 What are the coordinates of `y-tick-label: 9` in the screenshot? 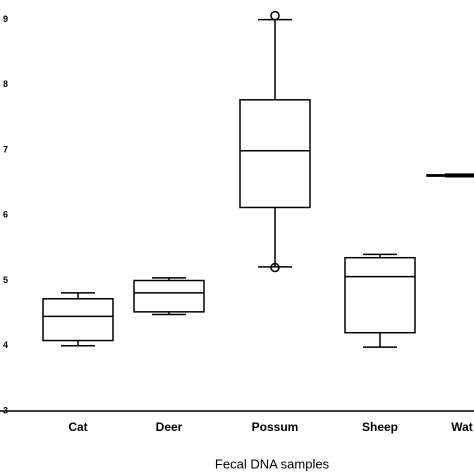 It's located at (5, 19).